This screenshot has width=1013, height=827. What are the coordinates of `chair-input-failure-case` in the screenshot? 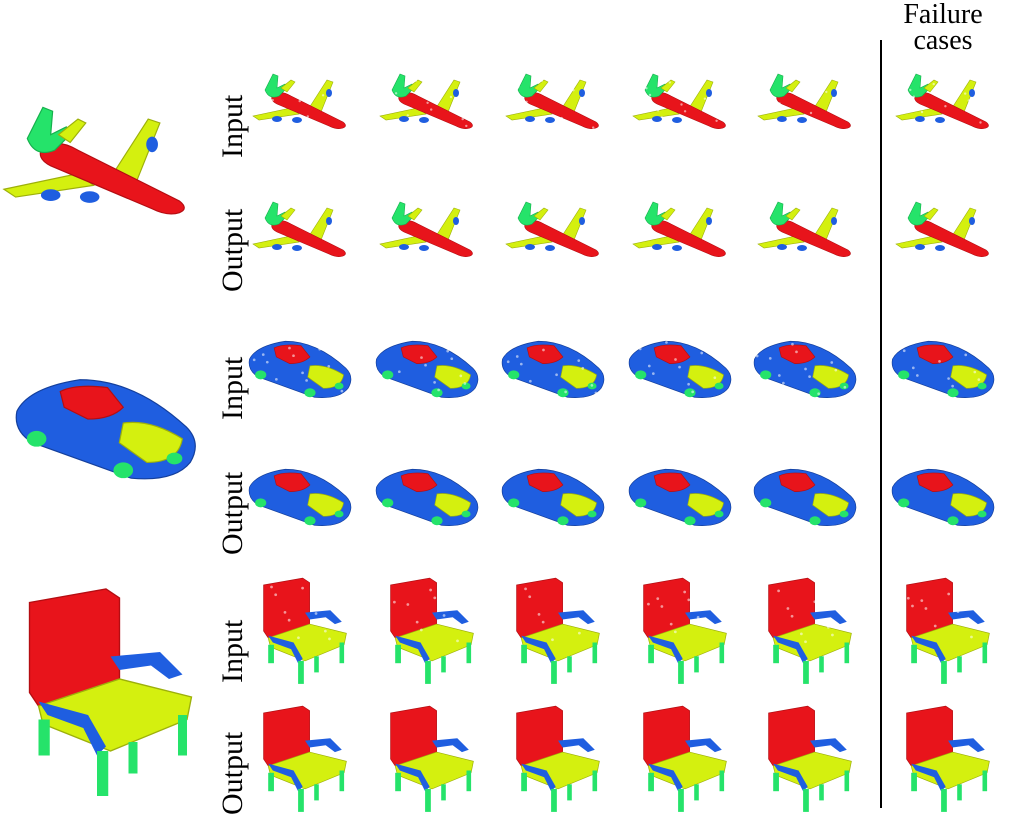 It's located at (955, 631).